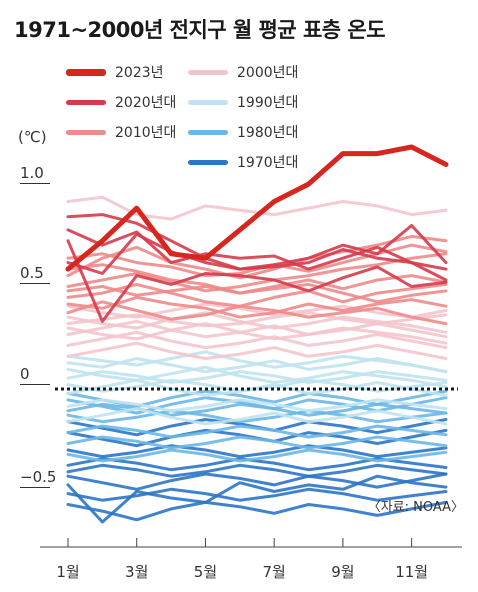  I want to click on legend-swatch-1970s, so click(208, 162).